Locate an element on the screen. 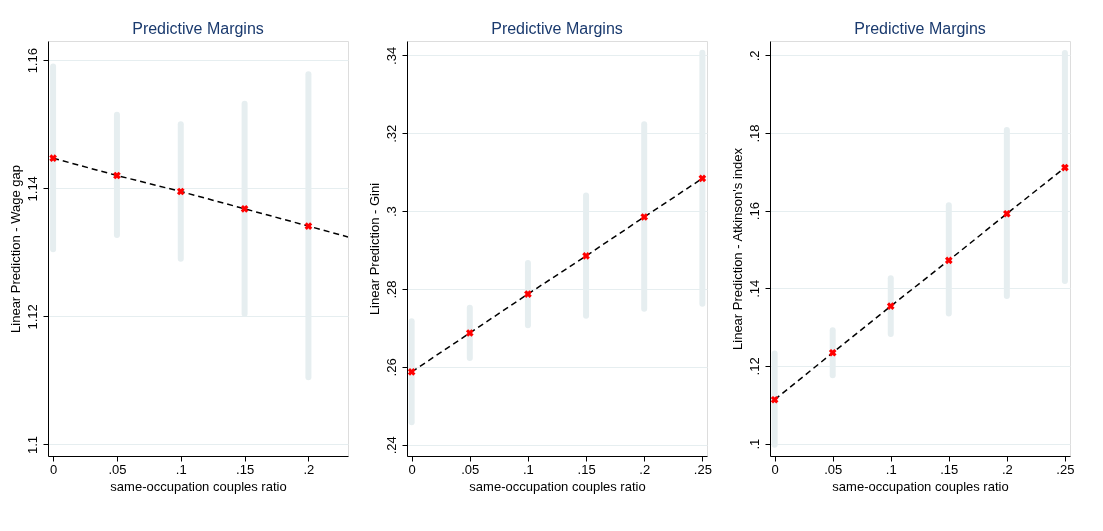  y-tick-label: .14 is located at coordinates (754, 288).